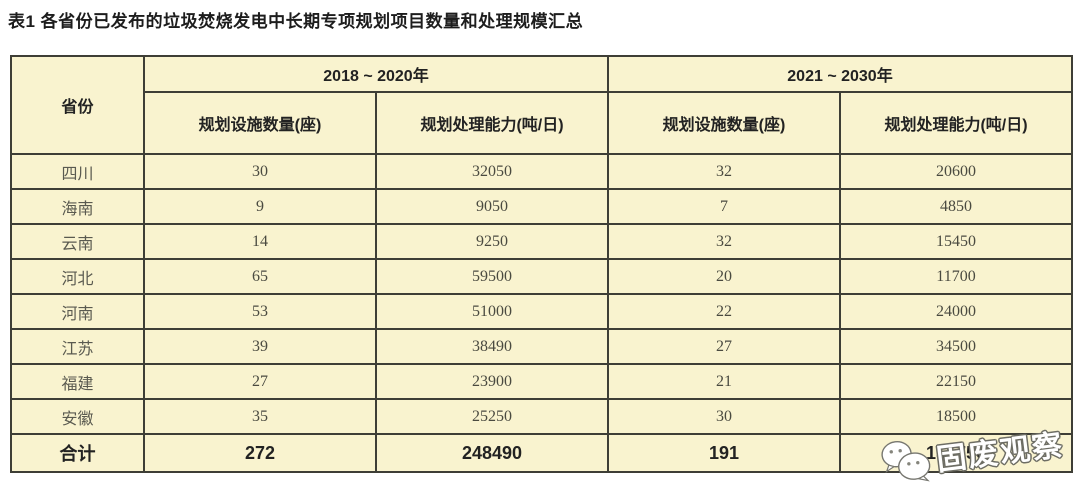 The height and width of the screenshot is (490, 1080). I want to click on value-cell: 18500, so click(956, 416).